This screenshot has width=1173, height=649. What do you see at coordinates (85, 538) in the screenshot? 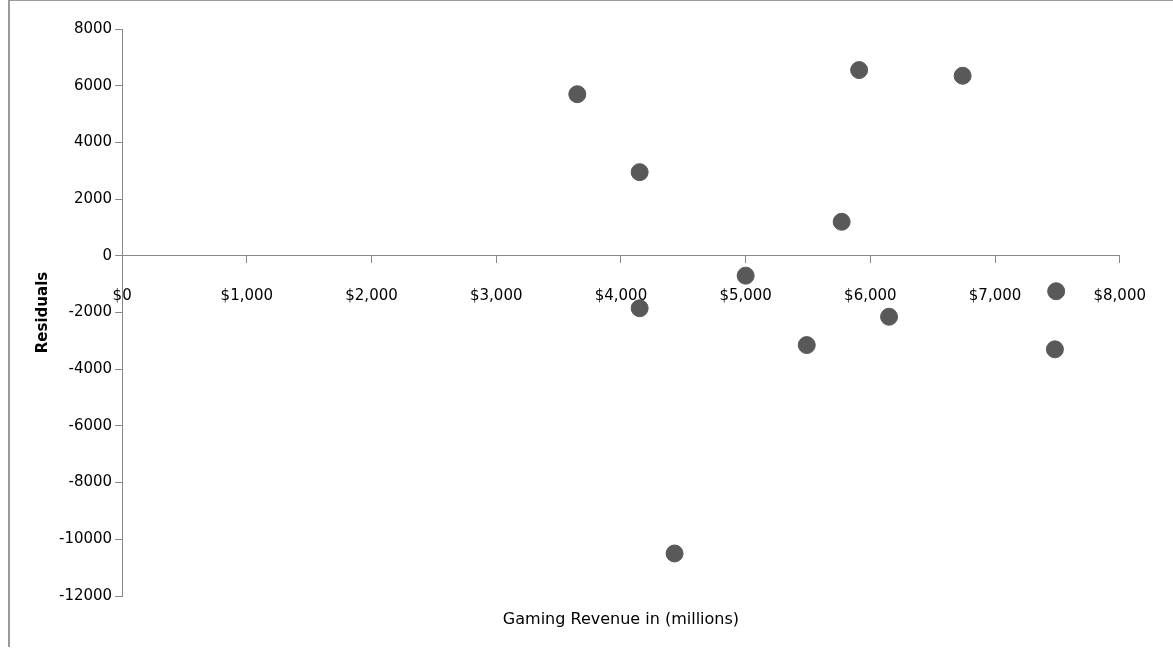
I see `y-tick-label: -10000` at bounding box center [85, 538].